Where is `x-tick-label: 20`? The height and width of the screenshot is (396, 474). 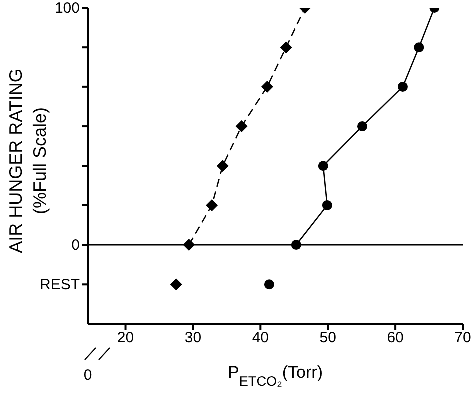 x-tick-label: 20 is located at coordinates (125, 338).